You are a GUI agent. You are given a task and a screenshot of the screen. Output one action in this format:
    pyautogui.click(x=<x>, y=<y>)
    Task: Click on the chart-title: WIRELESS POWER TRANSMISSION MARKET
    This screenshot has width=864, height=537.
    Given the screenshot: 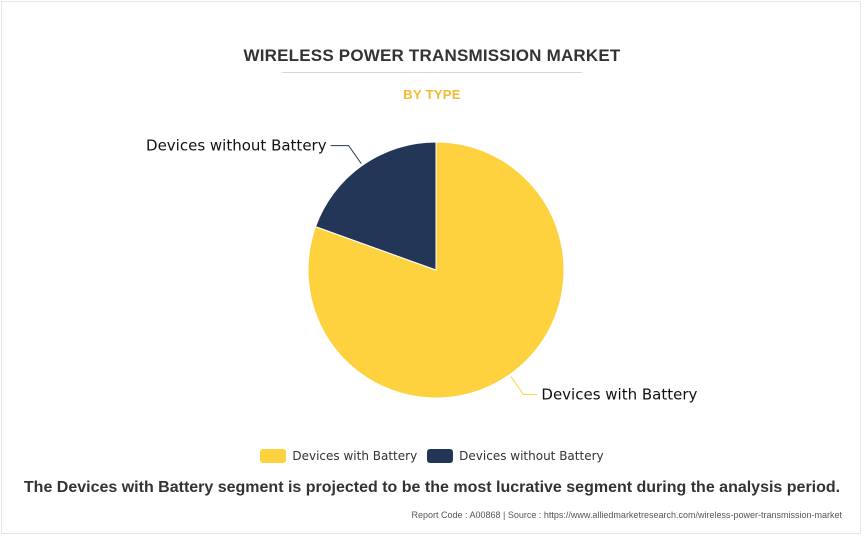 What is the action you would take?
    pyautogui.click(x=432, y=55)
    